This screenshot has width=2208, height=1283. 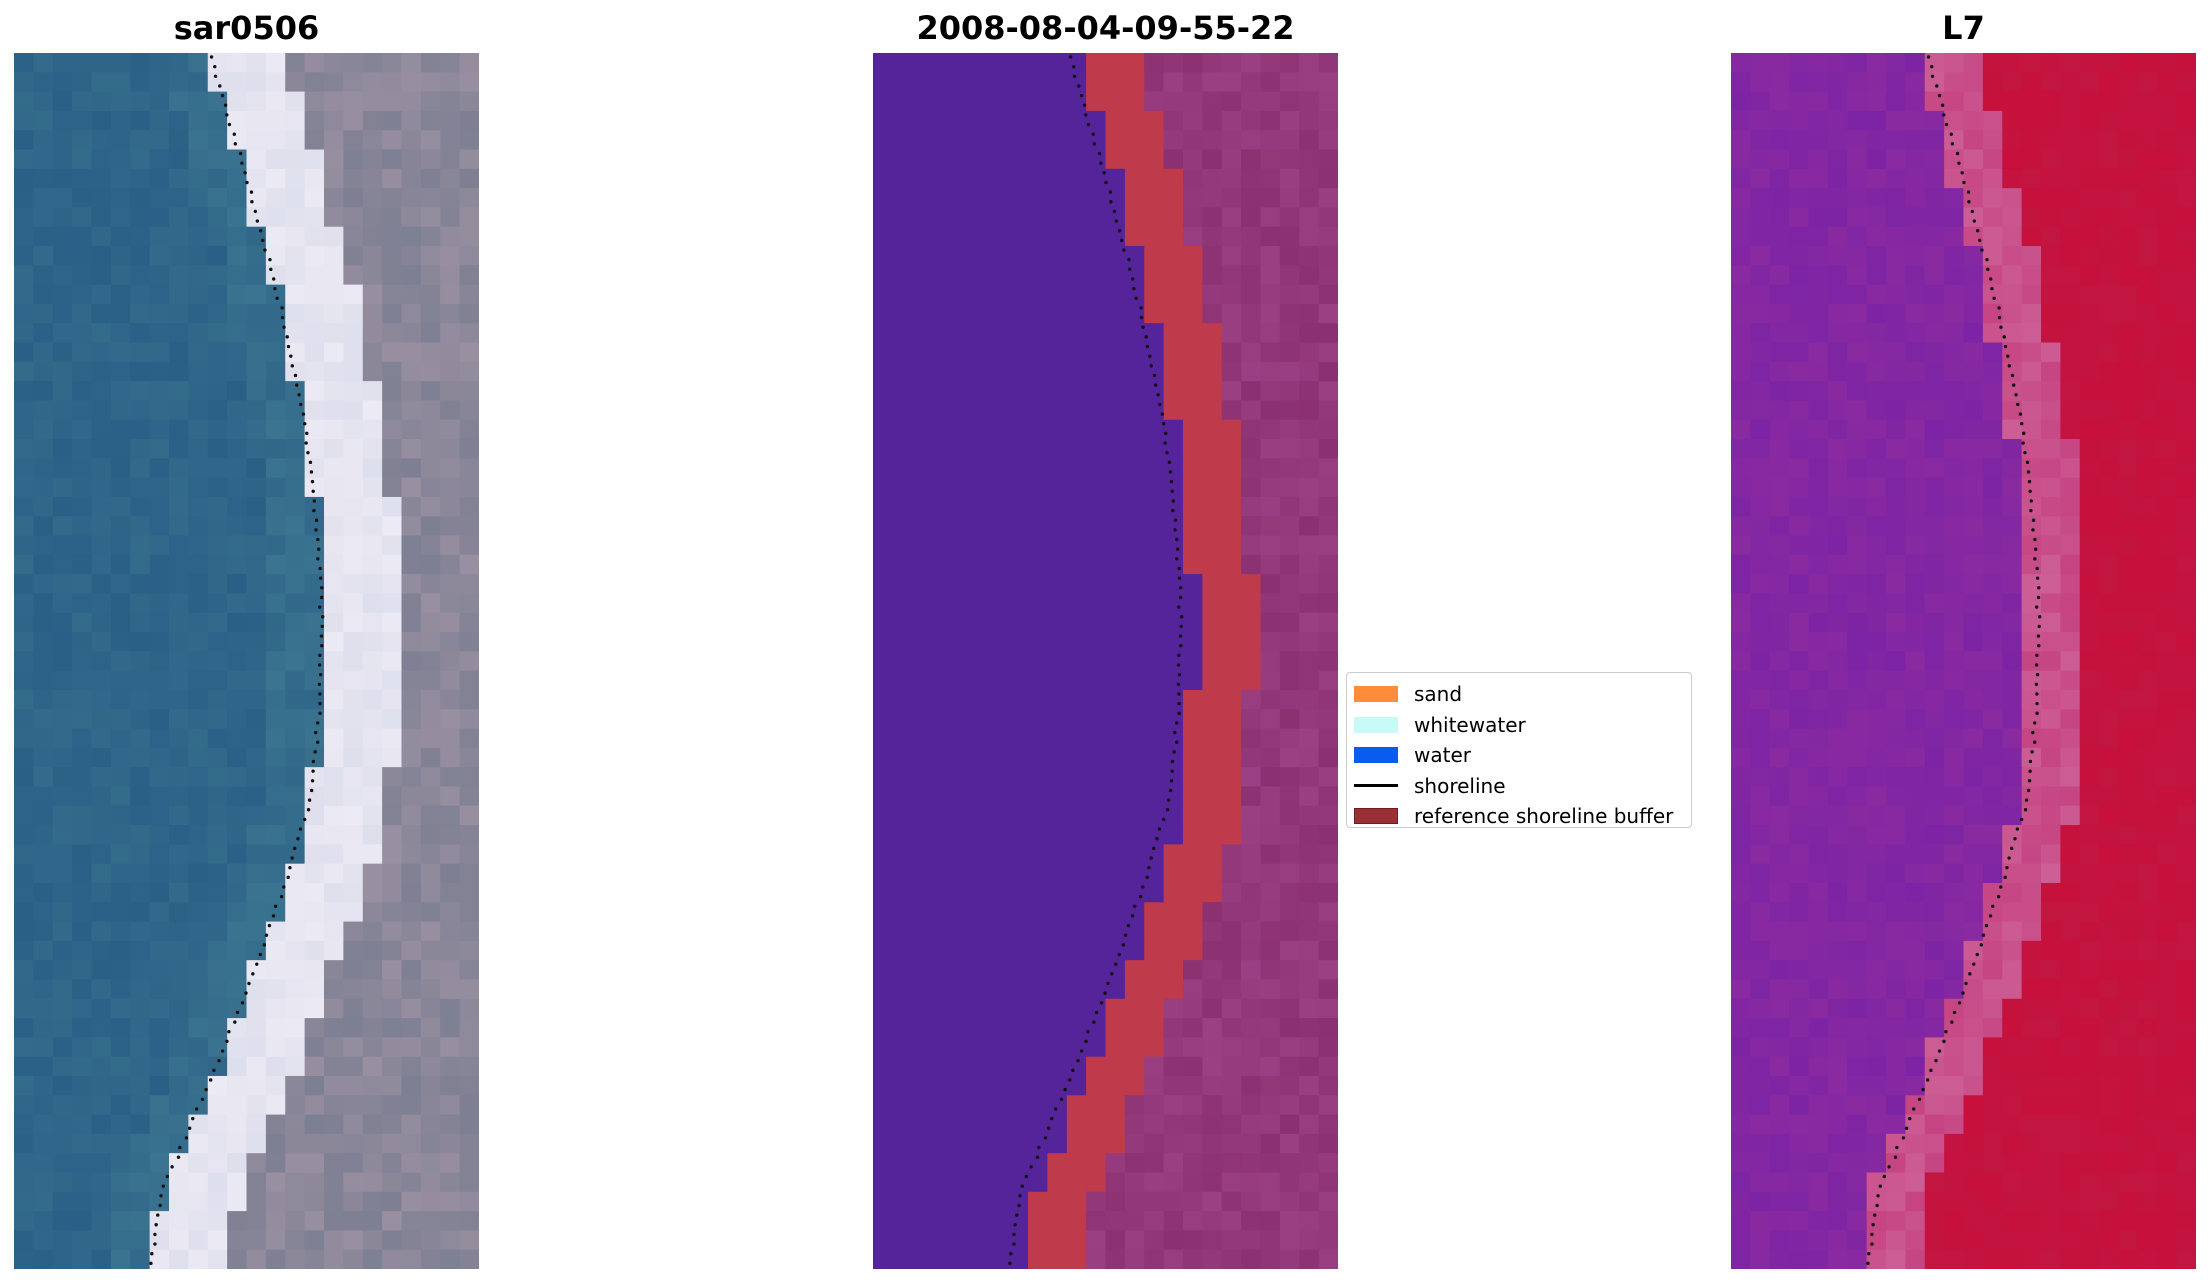 I want to click on legend-item-whitewater: whitewater, so click(x=1519, y=725).